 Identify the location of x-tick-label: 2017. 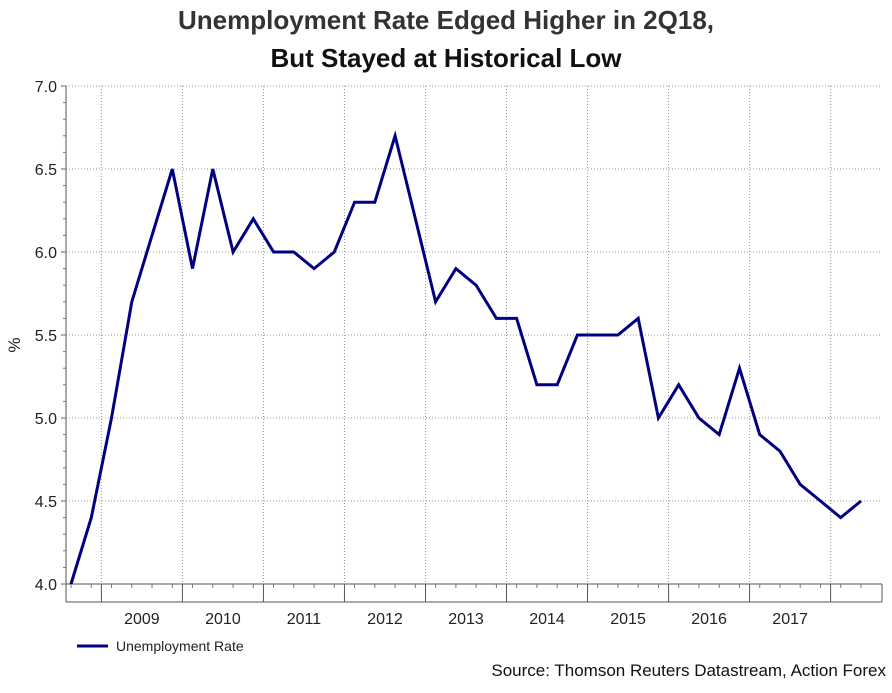
(790, 619).